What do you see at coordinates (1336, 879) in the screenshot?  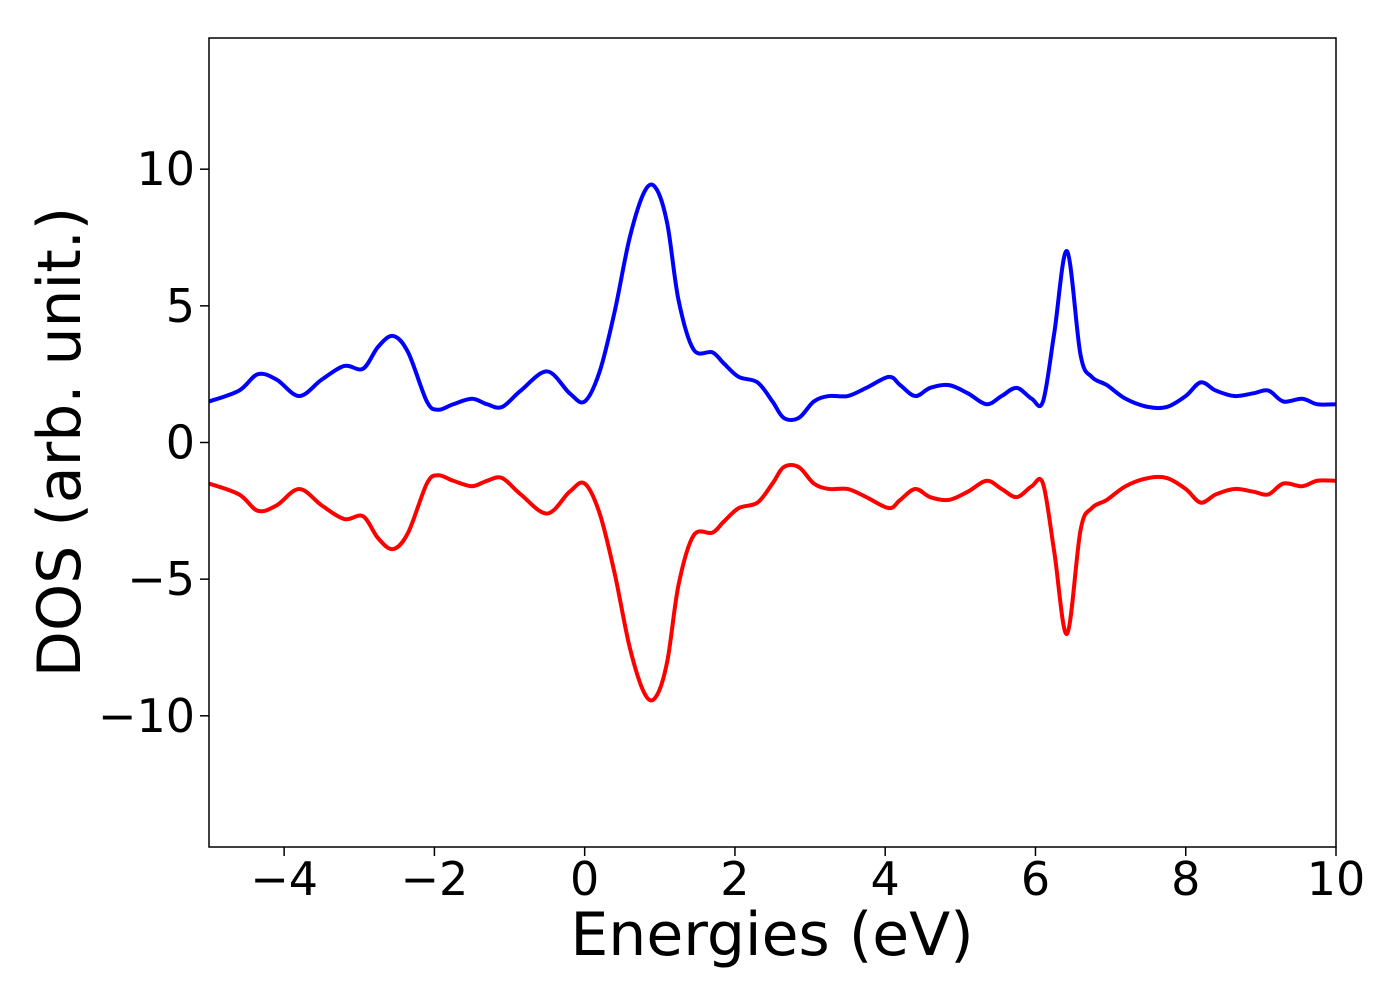 I see `x-tick-label: 10` at bounding box center [1336, 879].